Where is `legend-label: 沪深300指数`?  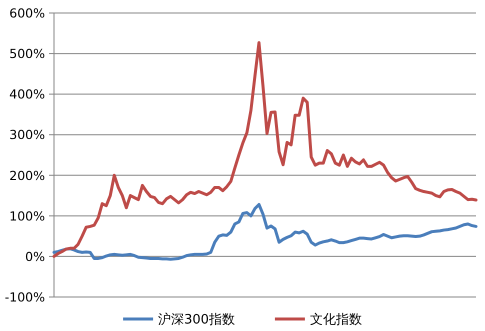 legend-label: 沪深300指数 is located at coordinates (196, 320).